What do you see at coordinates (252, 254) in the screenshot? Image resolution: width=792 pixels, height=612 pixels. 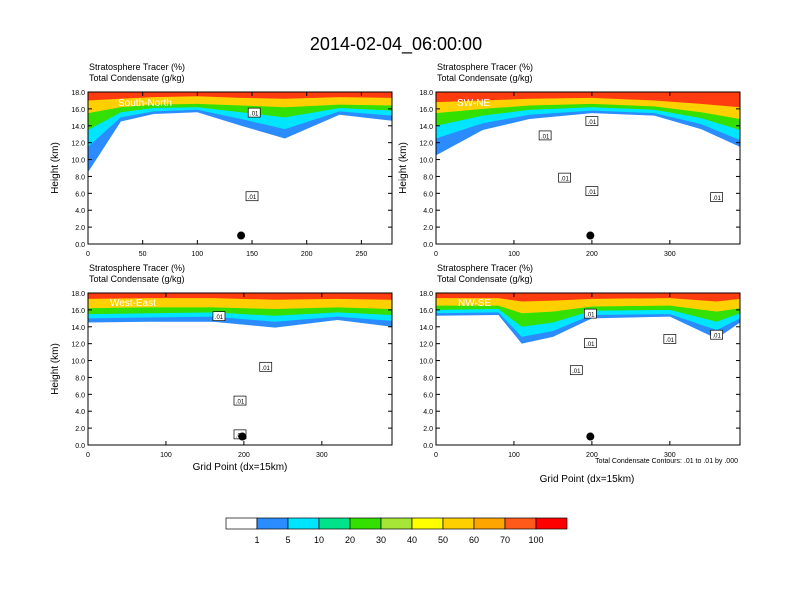 I see `x-tick-label: 150` at bounding box center [252, 254].